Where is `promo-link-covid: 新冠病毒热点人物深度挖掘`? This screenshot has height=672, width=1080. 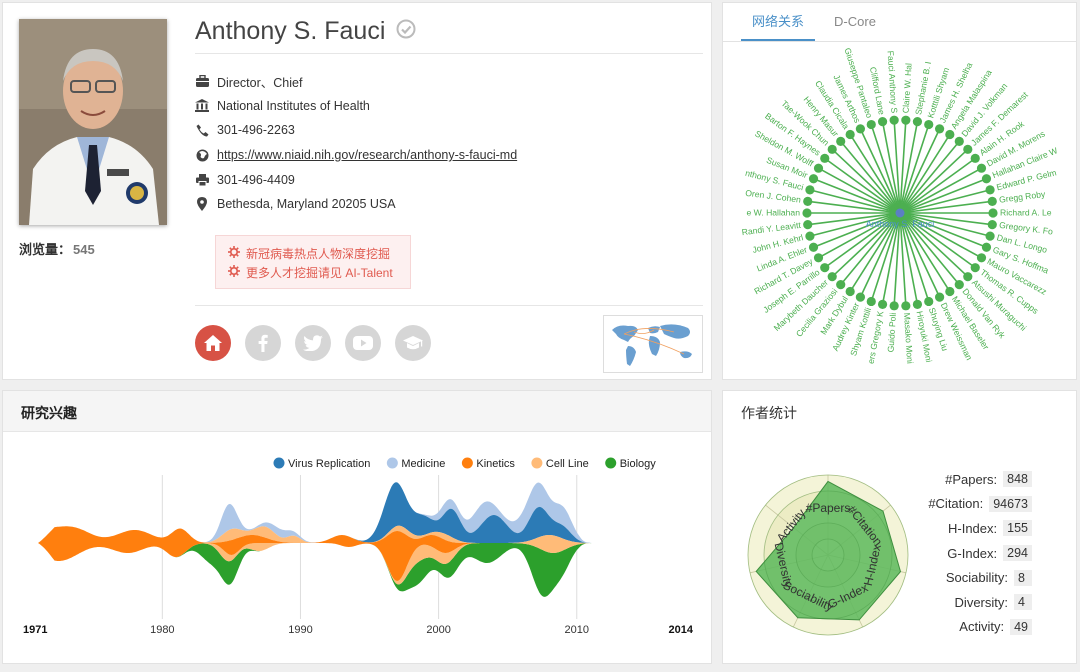
promo-link-covid: 新冠病毒热点人物深度挖掘 is located at coordinates (319, 253).